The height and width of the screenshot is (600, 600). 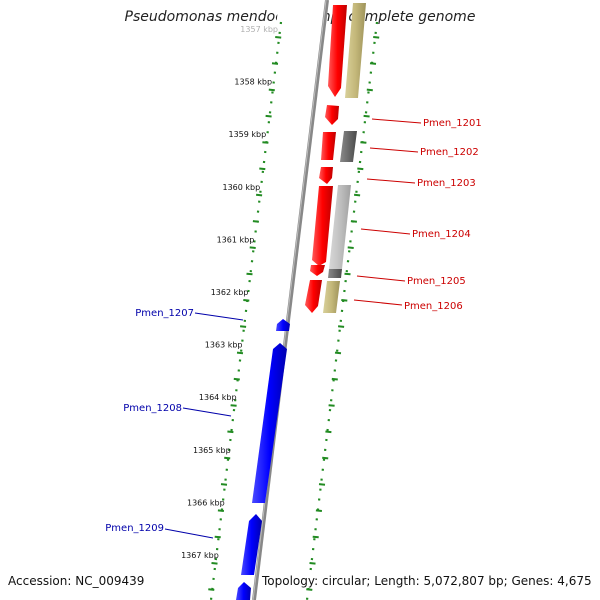 I want to click on gene-label-pmen-1203: Pmen_1203, so click(x=446, y=183).